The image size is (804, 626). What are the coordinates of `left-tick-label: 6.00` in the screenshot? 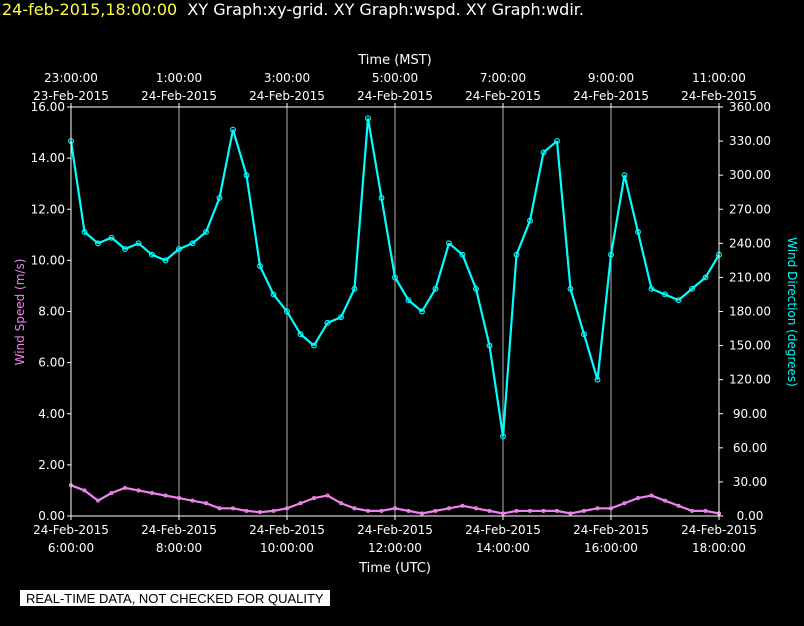 It's located at (51, 363).